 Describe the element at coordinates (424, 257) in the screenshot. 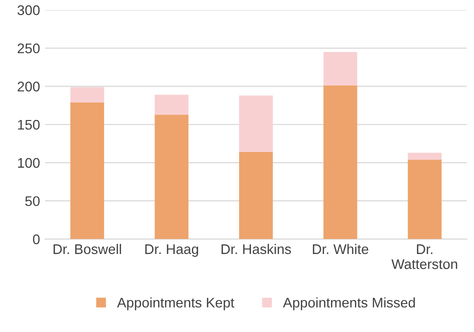

I see `x-tick-label: Dr. Watterston` at that location.